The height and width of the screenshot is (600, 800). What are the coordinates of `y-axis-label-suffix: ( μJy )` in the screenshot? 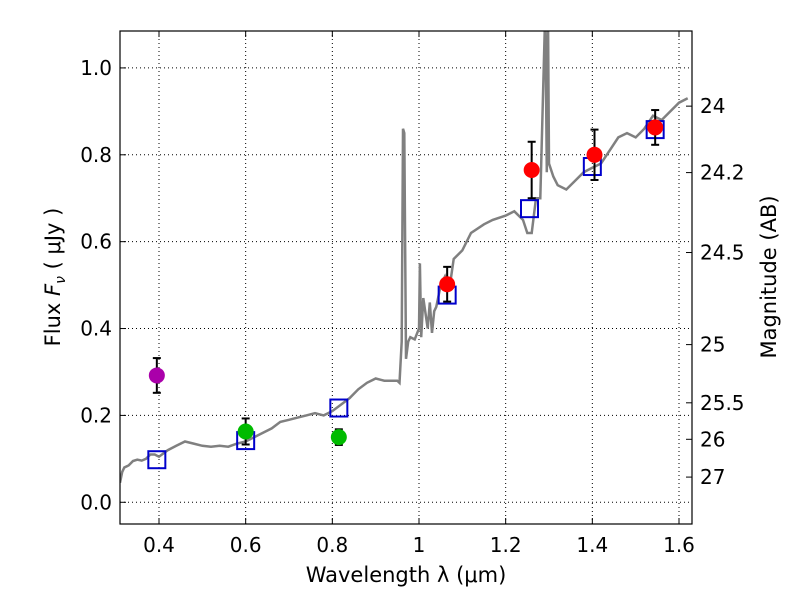 It's located at (53, 242).